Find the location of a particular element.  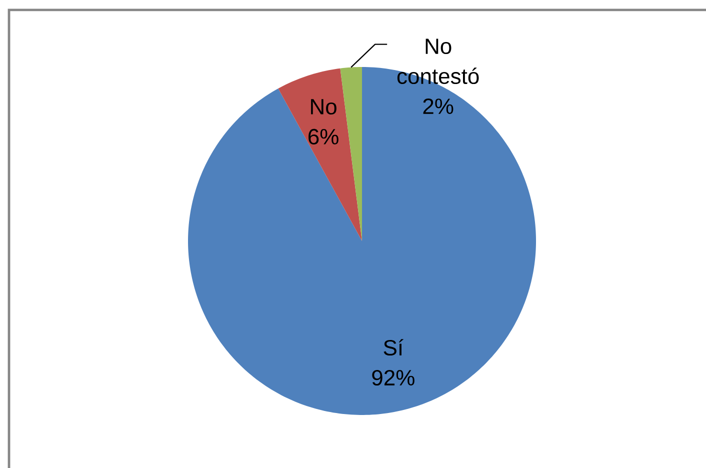

slice-label: No is located at coordinates (323, 107).